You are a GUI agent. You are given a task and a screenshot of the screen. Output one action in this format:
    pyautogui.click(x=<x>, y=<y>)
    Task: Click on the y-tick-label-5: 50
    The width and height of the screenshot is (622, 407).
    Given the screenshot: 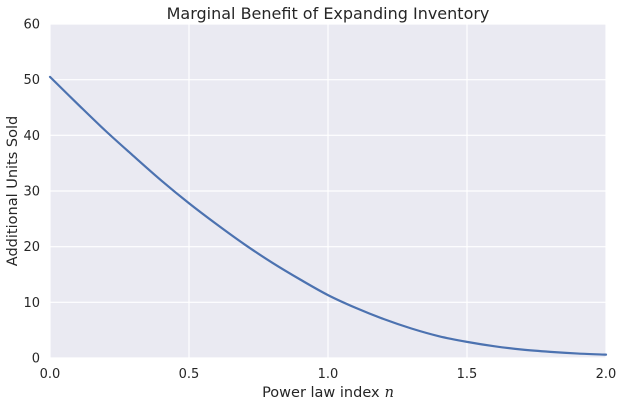 What is the action you would take?
    pyautogui.click(x=31, y=80)
    